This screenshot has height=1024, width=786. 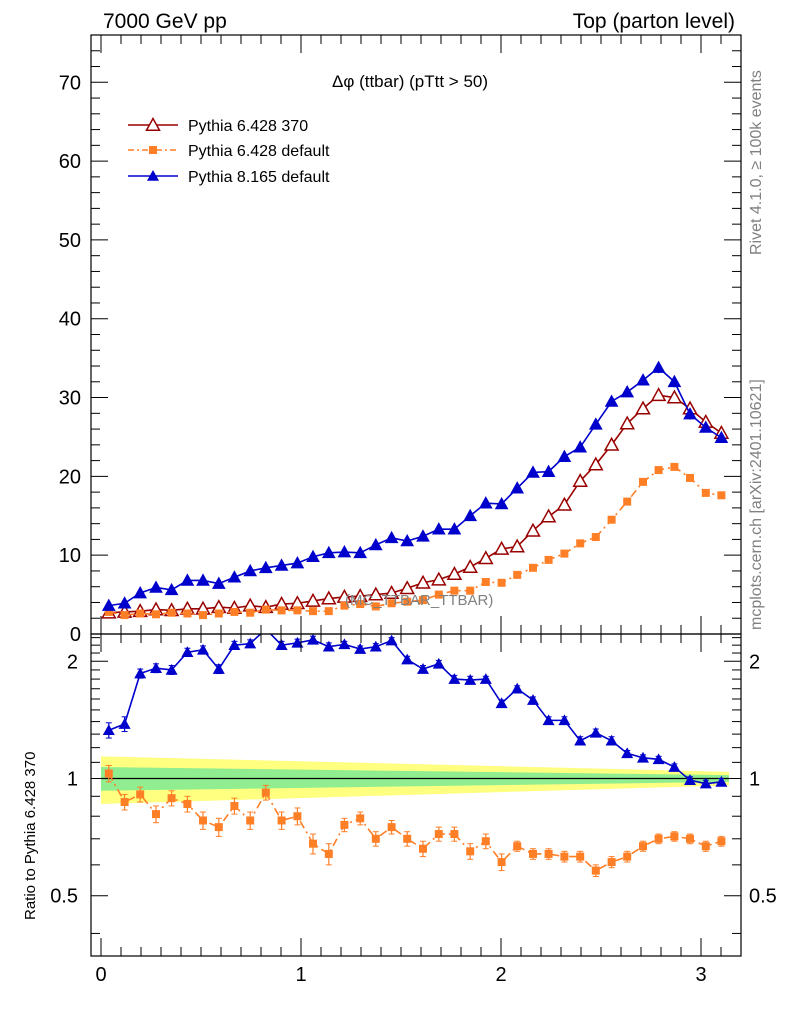 I want to click on legend-label: Pythia 6.428 370, so click(x=248, y=126).